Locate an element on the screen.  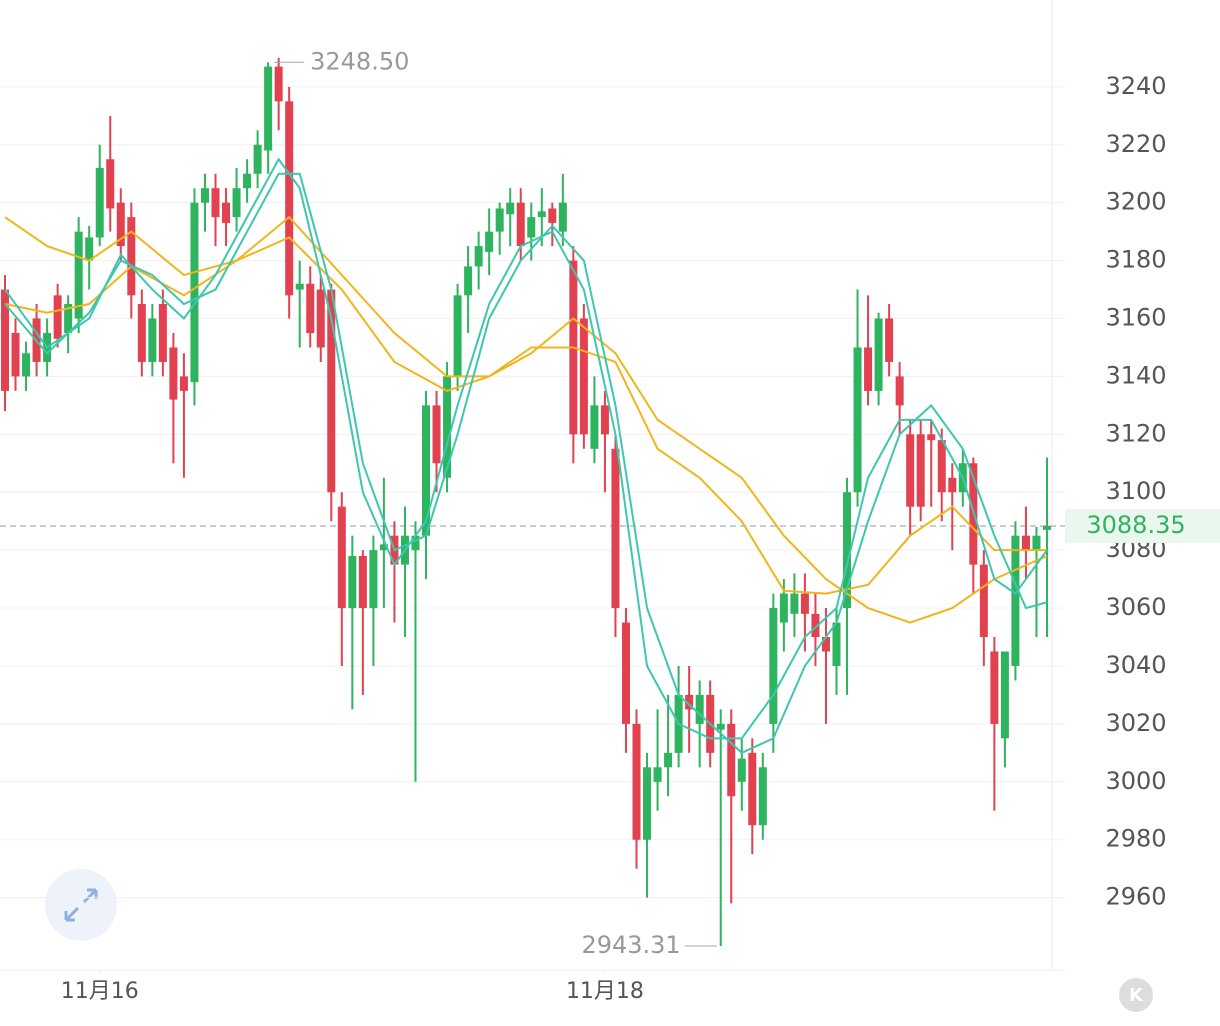
y-tick-label: 3120 is located at coordinates (1135, 433).